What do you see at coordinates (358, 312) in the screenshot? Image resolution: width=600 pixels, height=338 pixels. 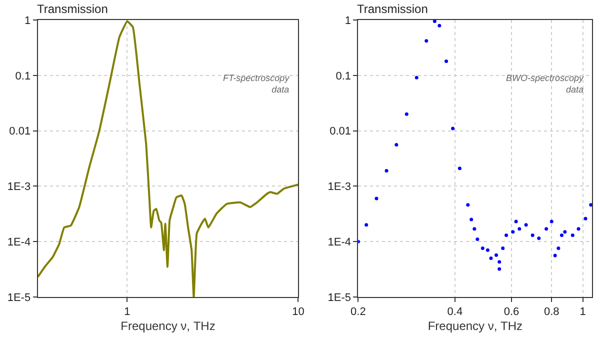 I see `x-tick-label: 0.2` at bounding box center [358, 312].